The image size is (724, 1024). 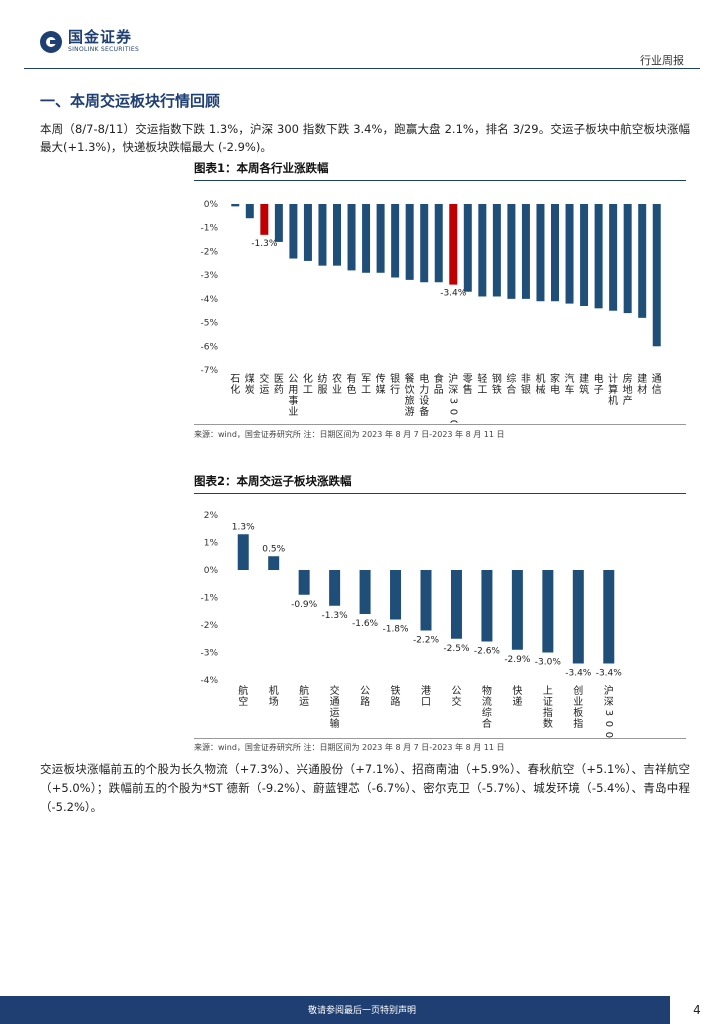 What do you see at coordinates (456, 649) in the screenshot?
I see `data-label: -2.5%` at bounding box center [456, 649].